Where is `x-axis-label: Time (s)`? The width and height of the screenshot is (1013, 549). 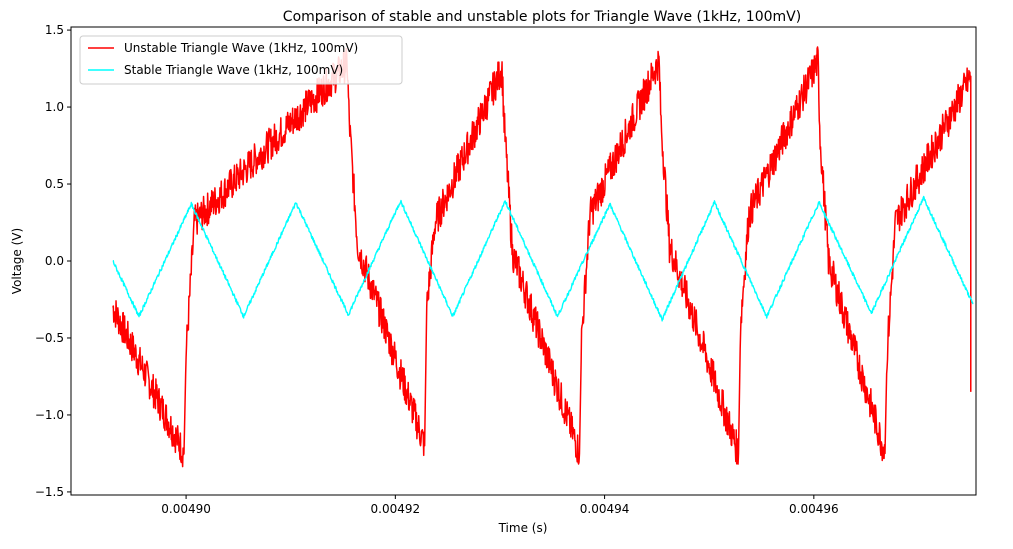
x-axis-label: Time (s) is located at coordinates (523, 528).